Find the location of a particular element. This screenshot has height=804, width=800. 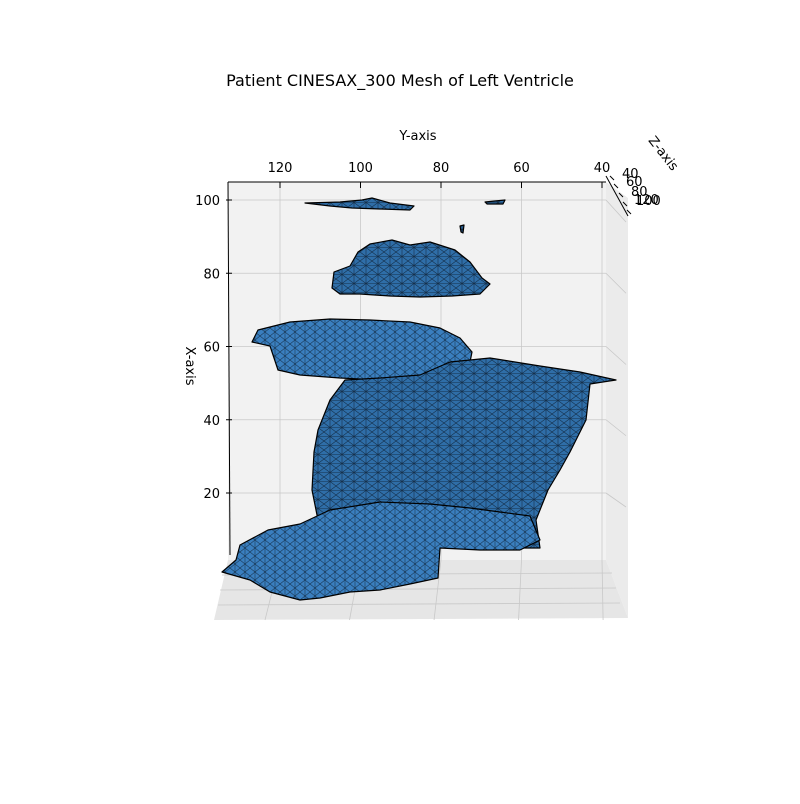

z-axis-line is located at coordinates (617, 196).